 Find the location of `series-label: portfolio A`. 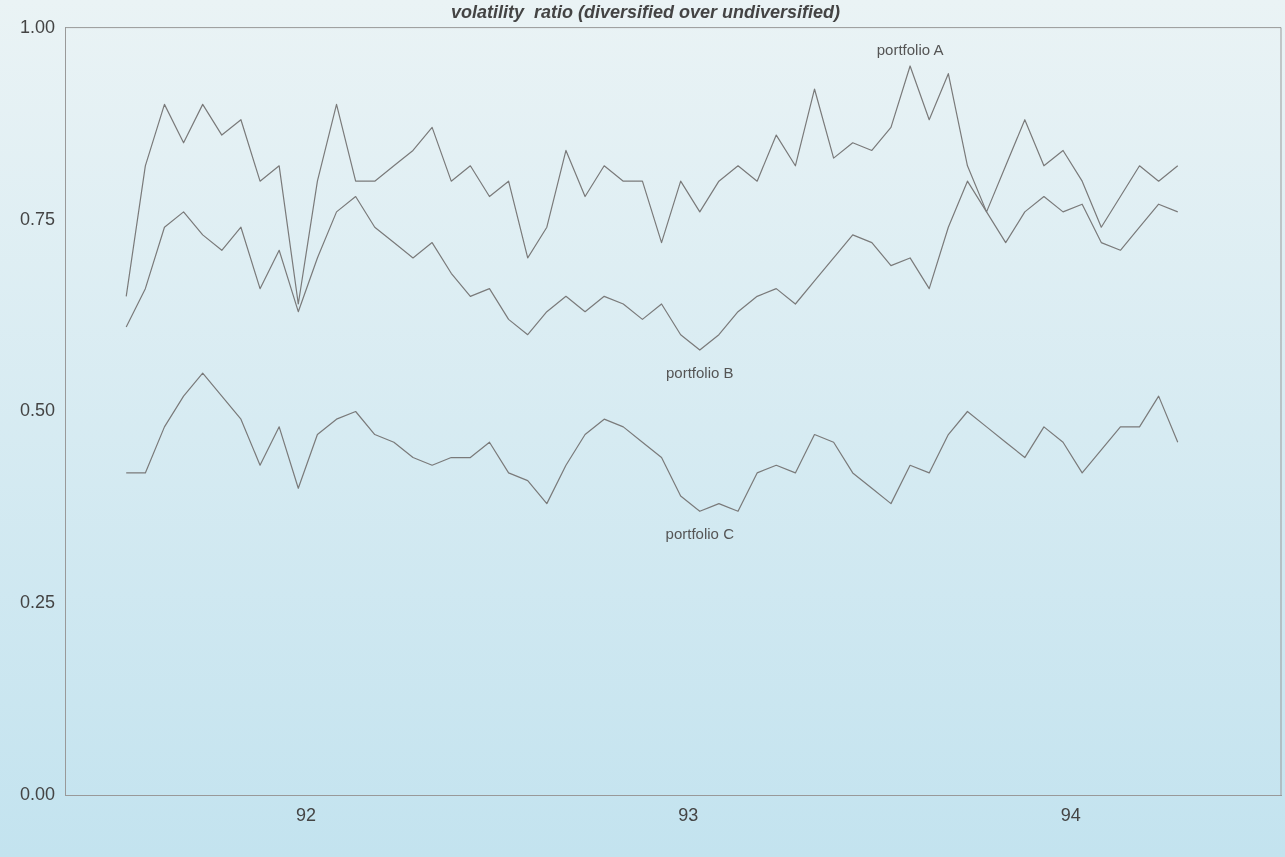

series-label: portfolio A is located at coordinates (910, 49).